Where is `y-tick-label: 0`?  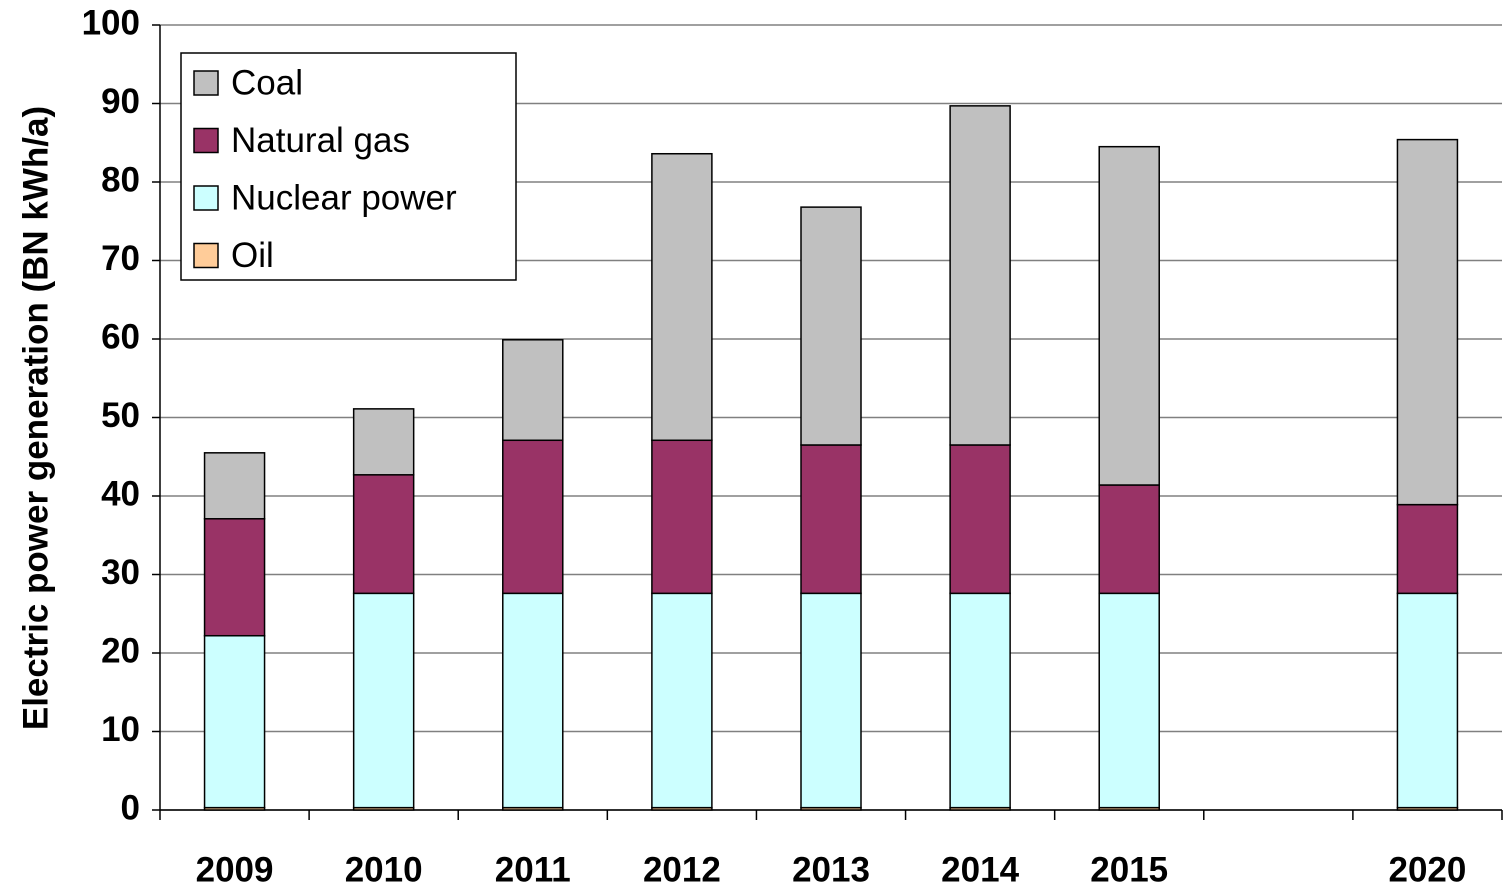
y-tick-label: 0 is located at coordinates (130, 807).